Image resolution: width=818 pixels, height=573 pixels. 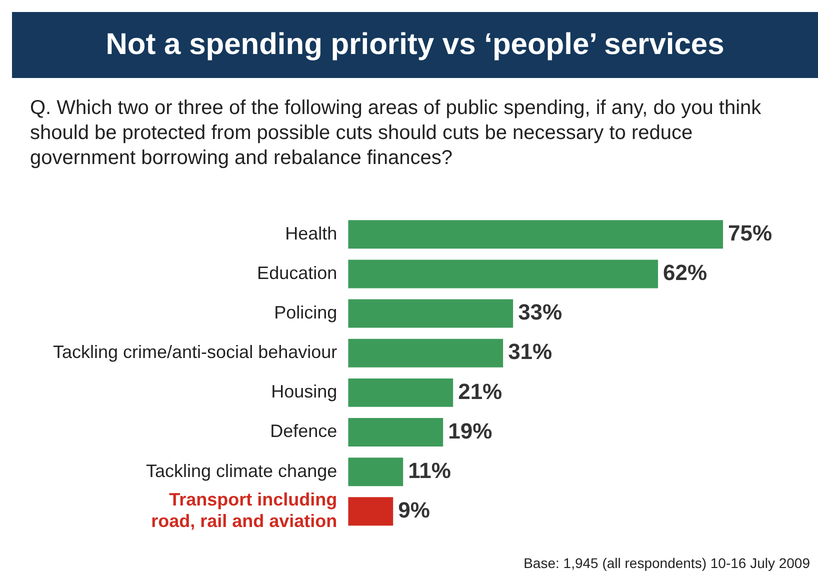 What do you see at coordinates (470, 431) in the screenshot?
I see `data-label: 19%` at bounding box center [470, 431].